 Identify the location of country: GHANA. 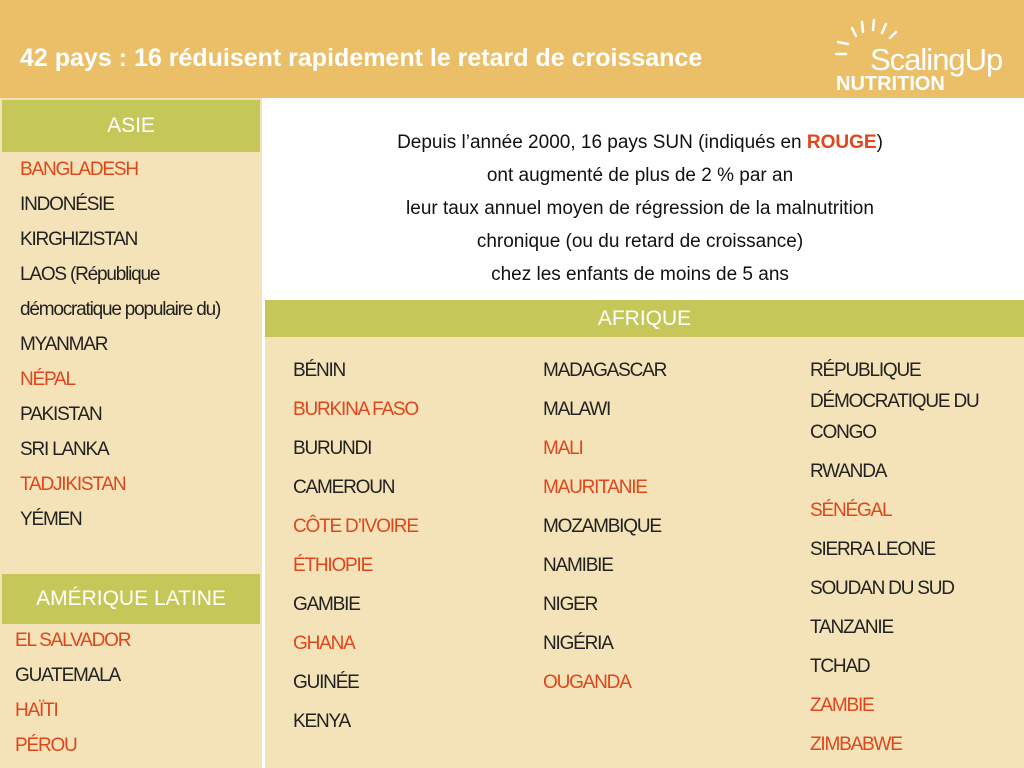
(324, 643).